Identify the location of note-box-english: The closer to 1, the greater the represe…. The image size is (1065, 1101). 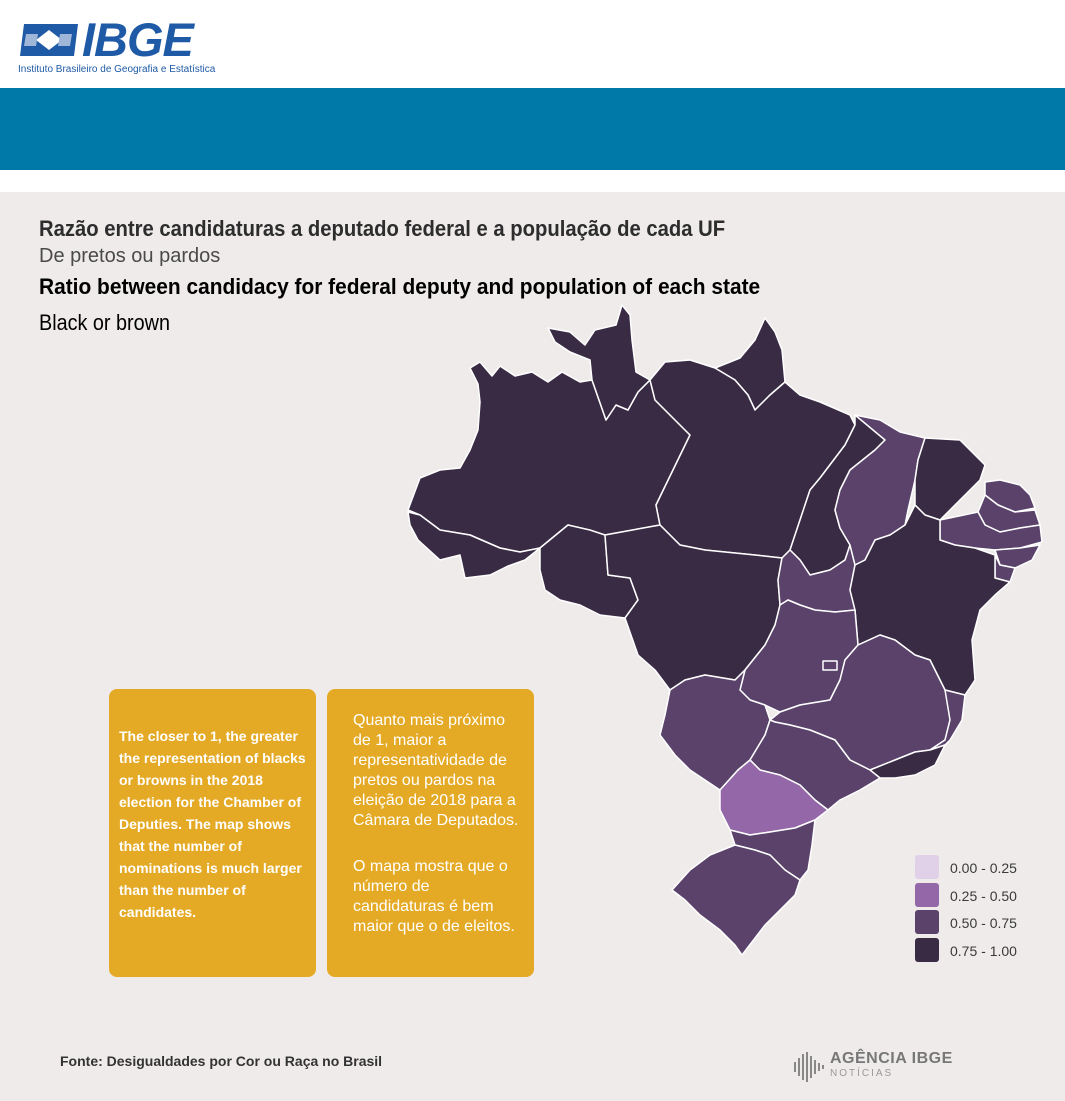
(212, 833).